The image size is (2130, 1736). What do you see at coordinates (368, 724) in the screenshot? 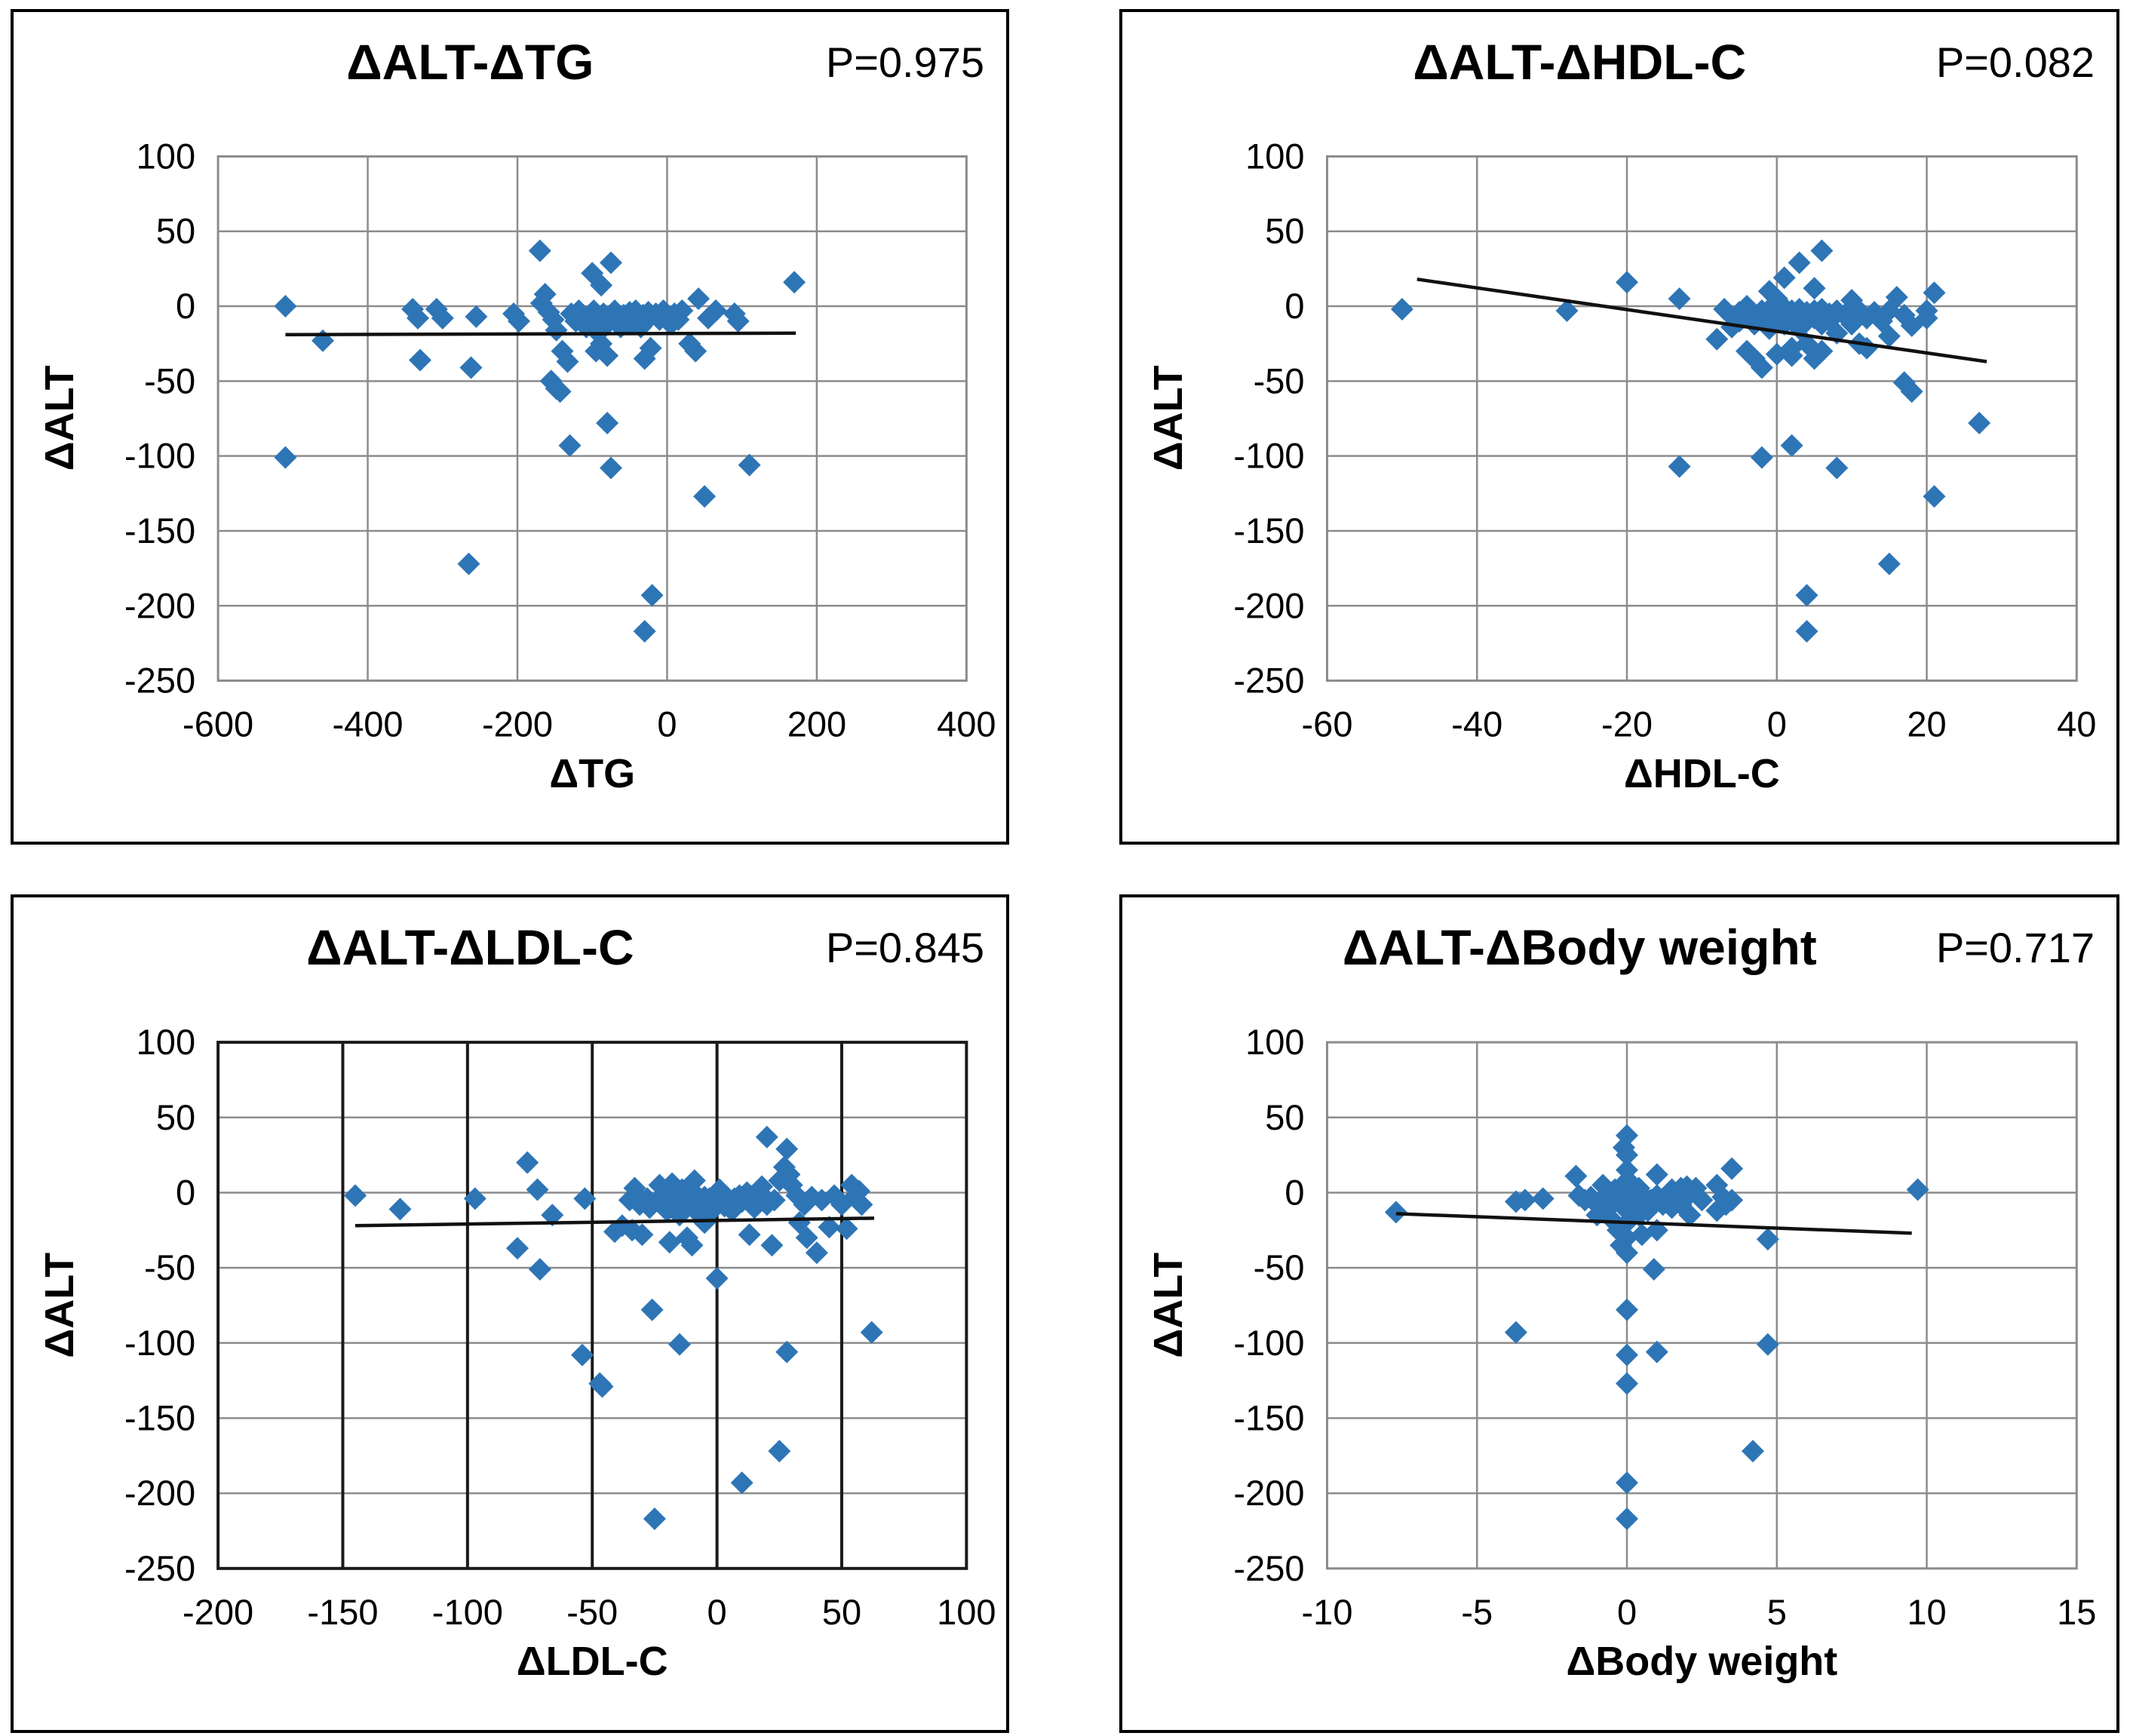
I see `svg-text: -400` at bounding box center [368, 724].